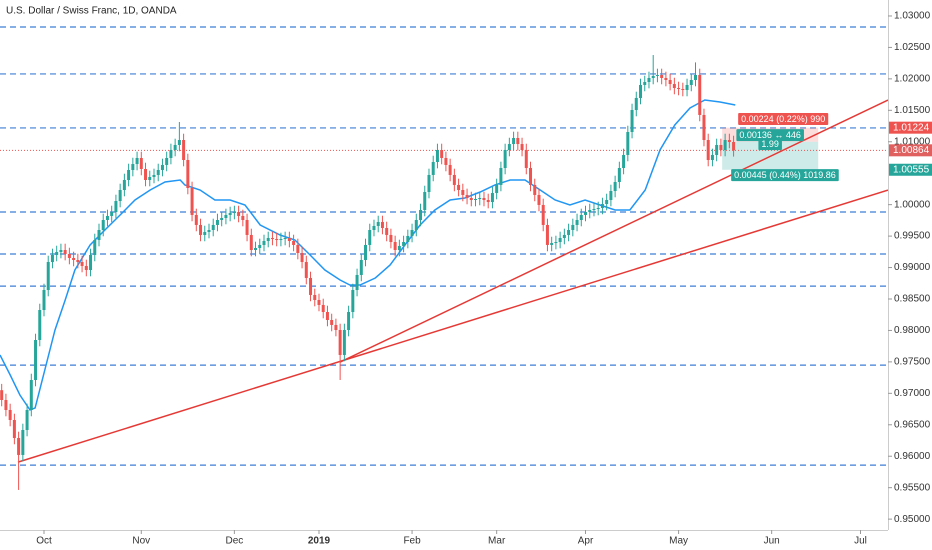 The width and height of the screenshot is (932, 550). I want to click on ratio-label: 1.99, so click(770, 144).